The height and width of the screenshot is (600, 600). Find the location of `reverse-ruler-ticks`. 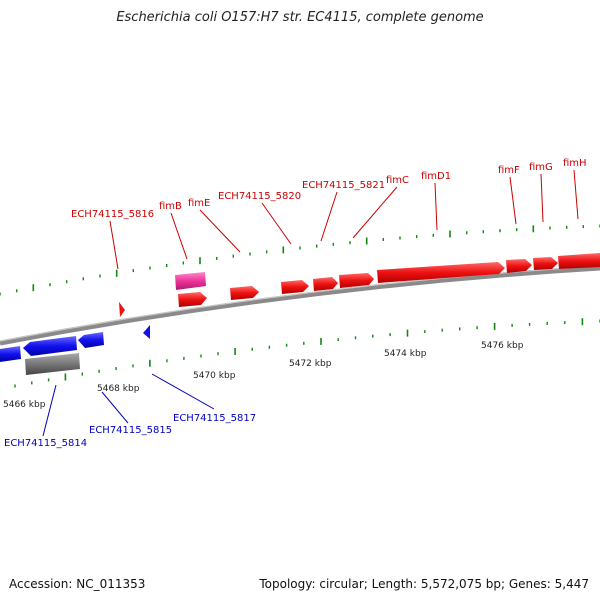

reverse-ruler-ticks is located at coordinates (307, 353).